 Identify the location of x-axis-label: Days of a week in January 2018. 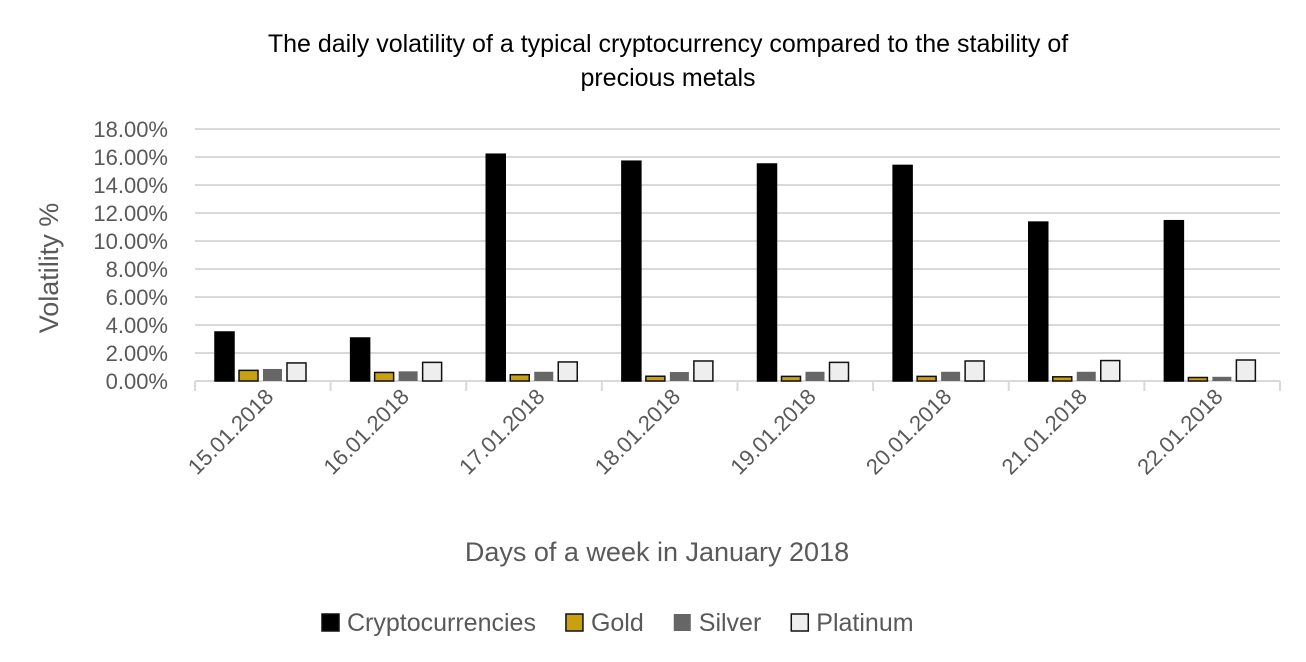
(657, 552).